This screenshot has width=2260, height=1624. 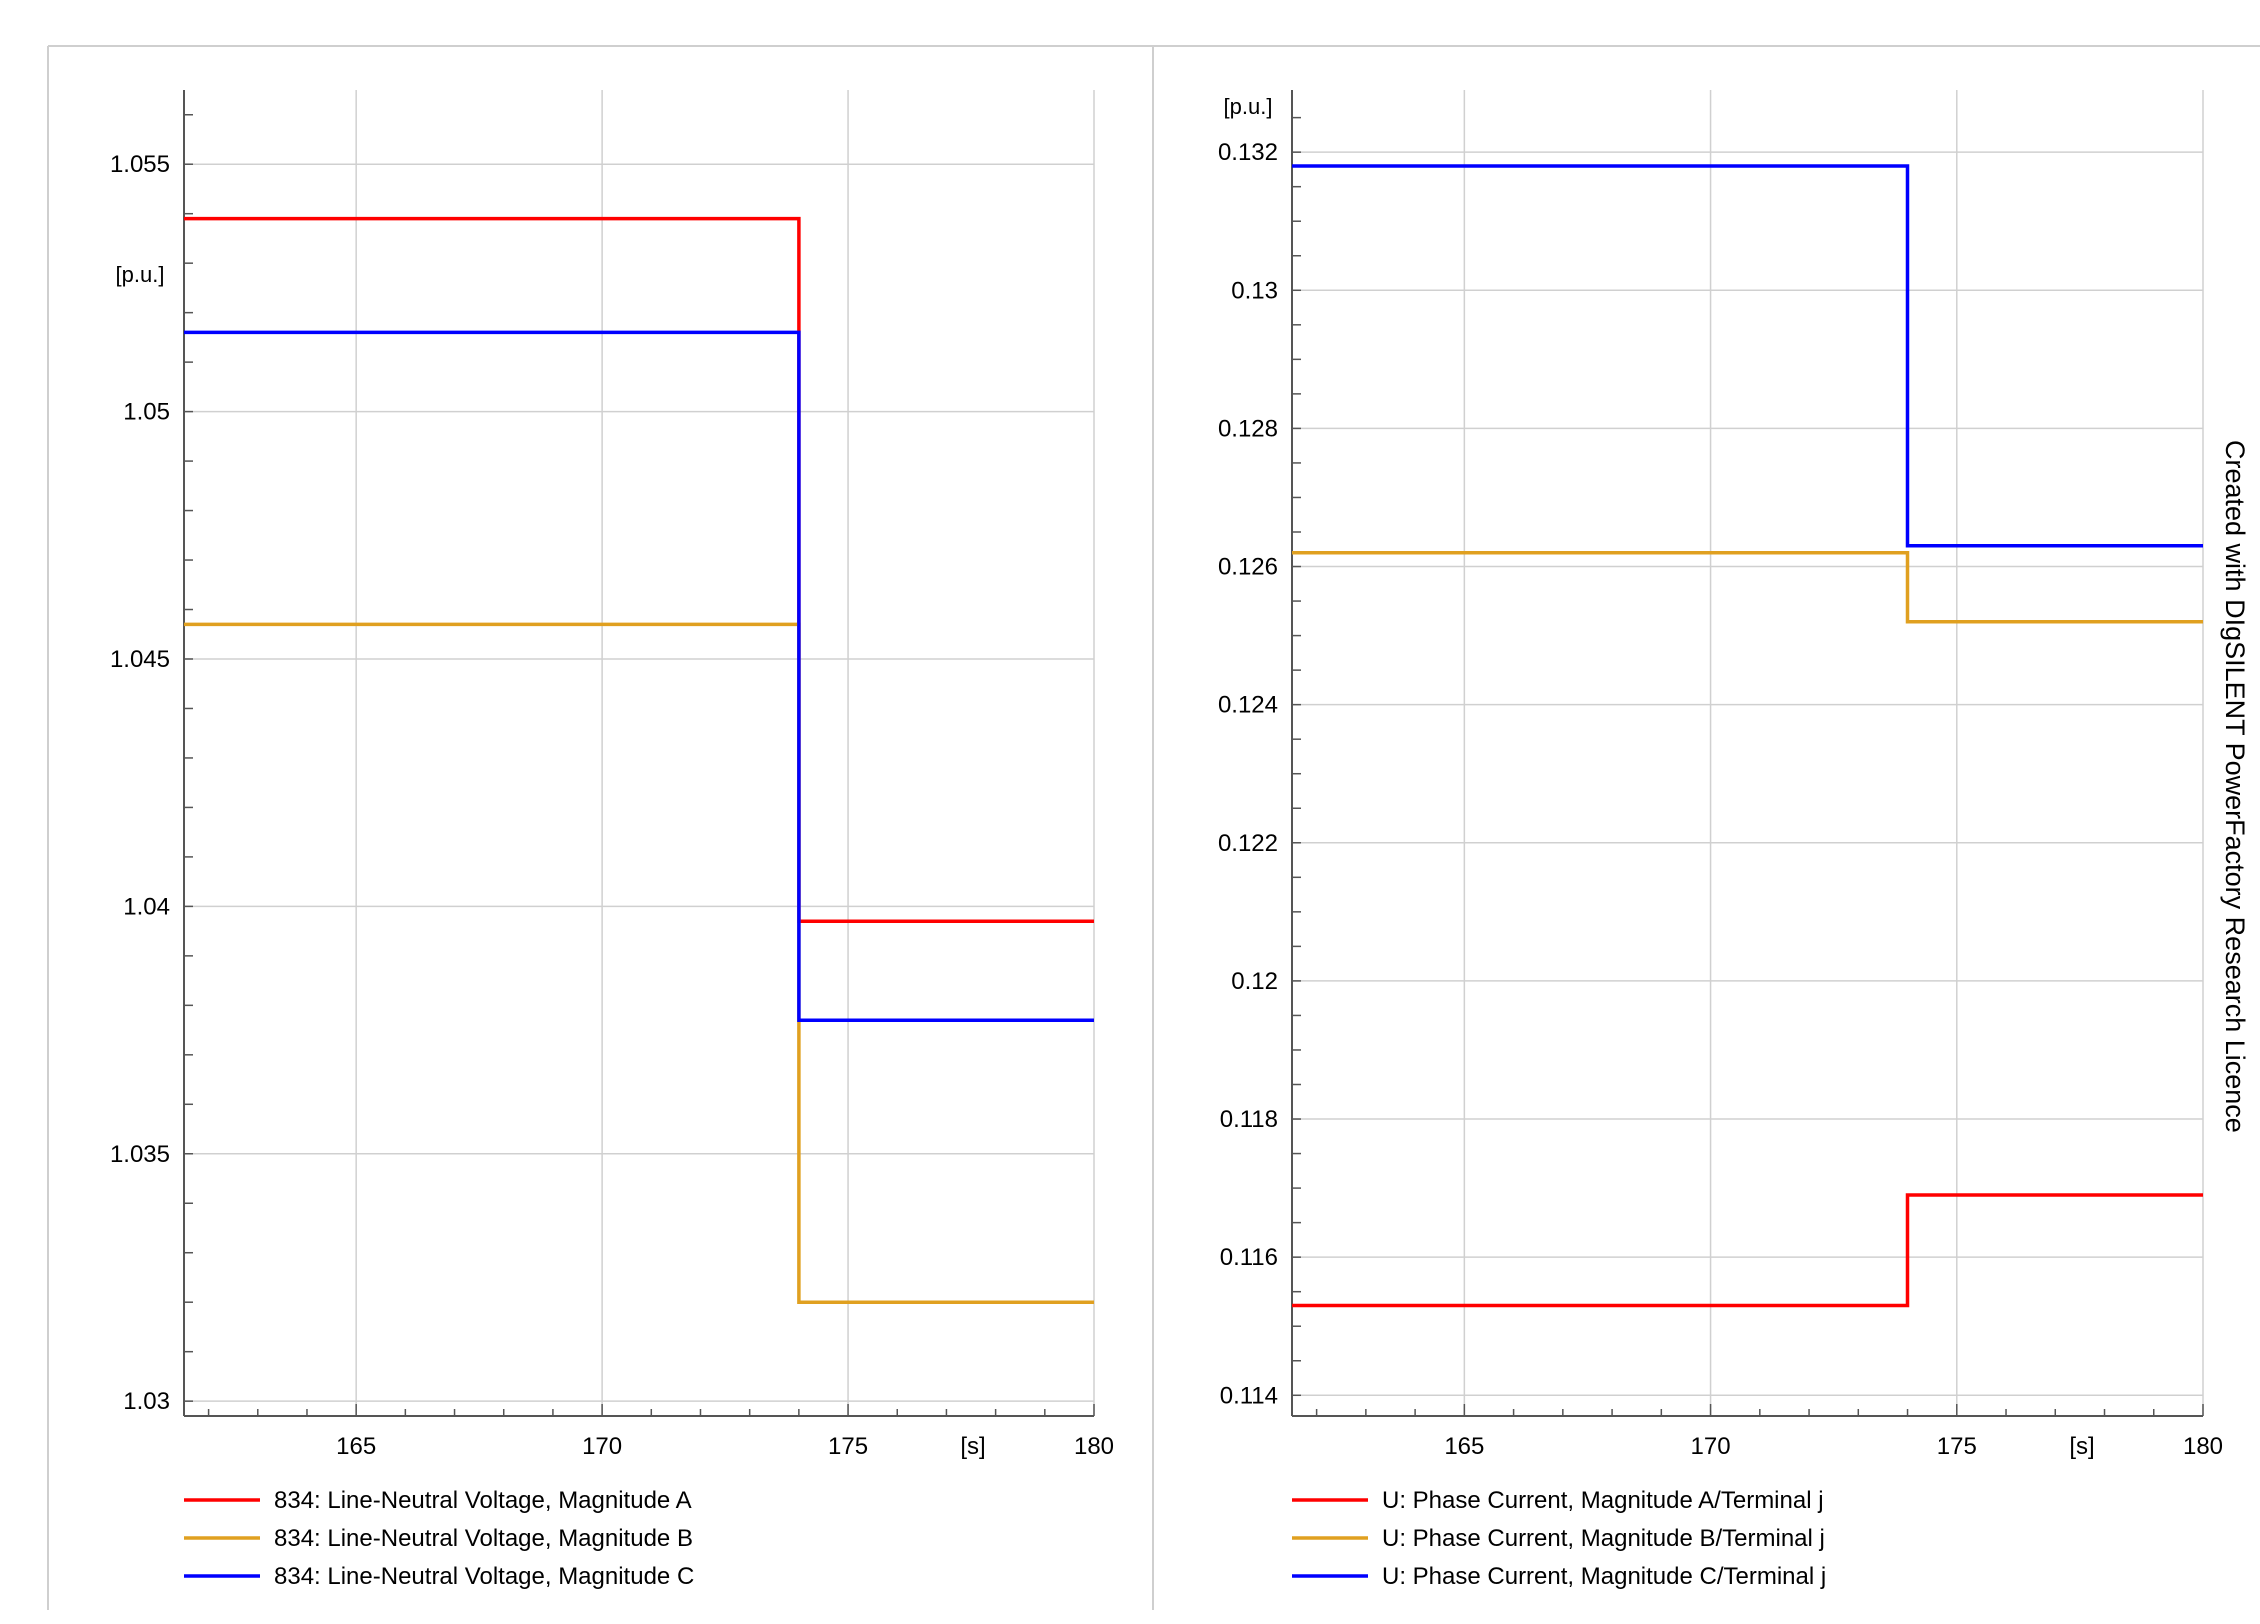 What do you see at coordinates (1248, 705) in the screenshot?
I see `y-tick-label: 0.124` at bounding box center [1248, 705].